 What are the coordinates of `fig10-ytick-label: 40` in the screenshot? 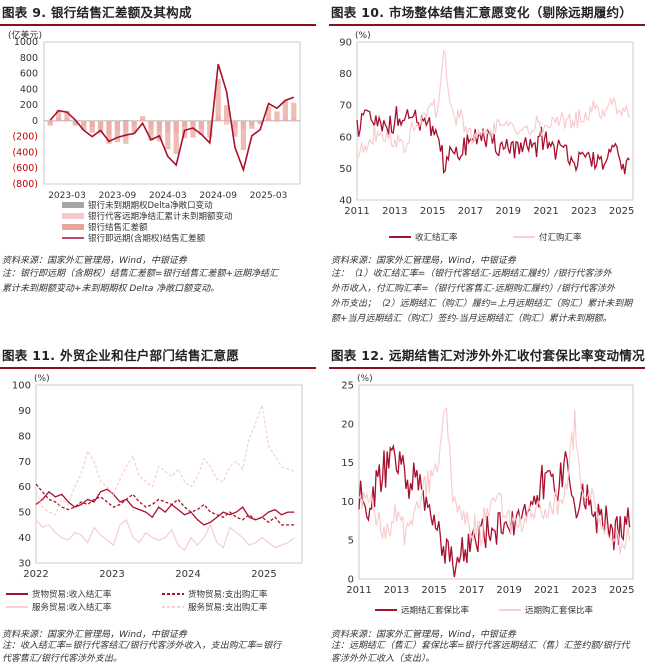 It's located at (345, 201).